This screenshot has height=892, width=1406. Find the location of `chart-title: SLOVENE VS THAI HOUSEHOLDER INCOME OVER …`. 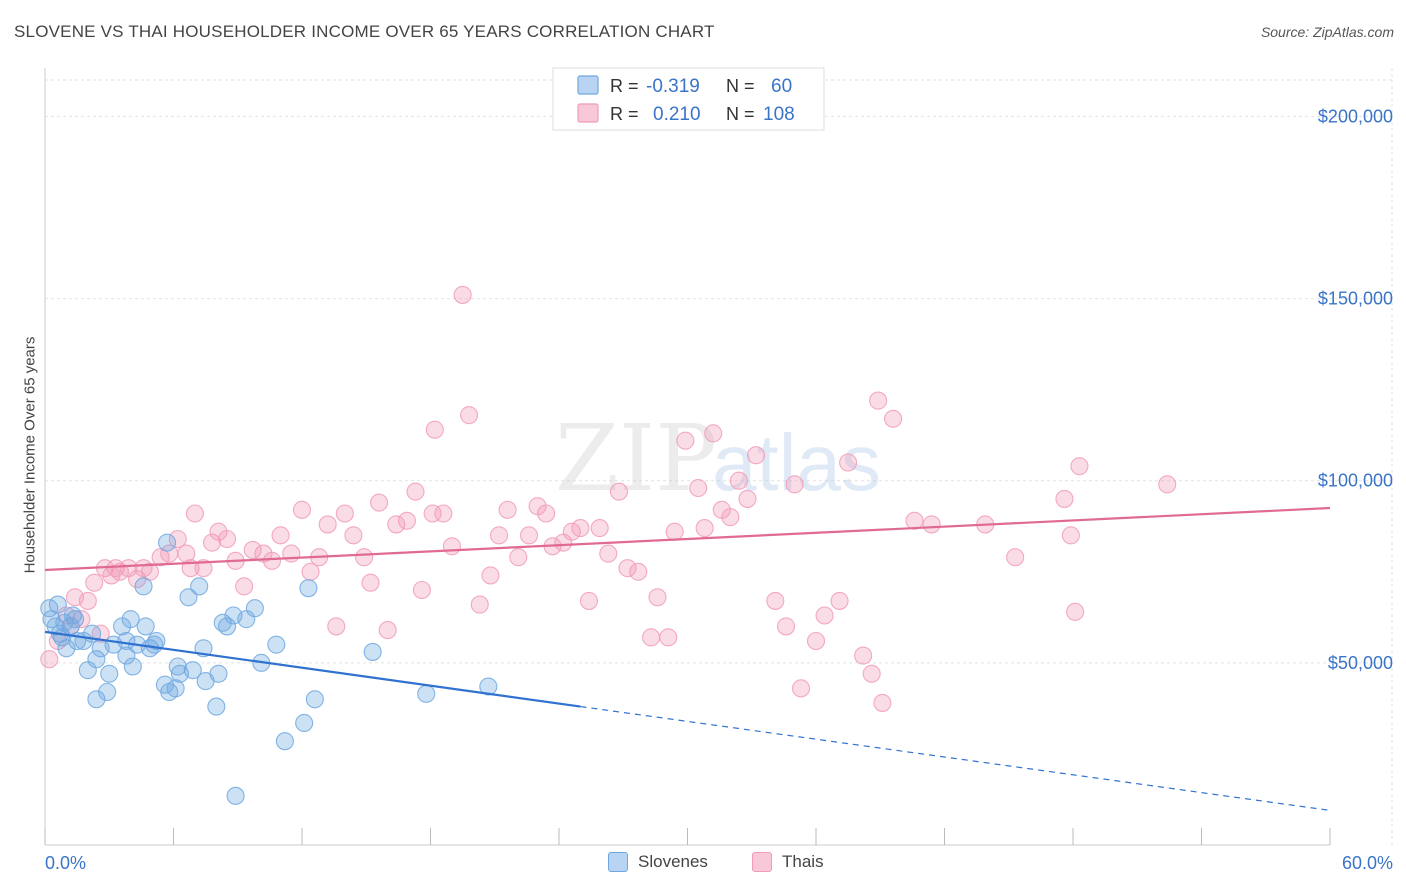

chart-title: SLOVENE VS THAI HOUSEHOLDER INCOME OVER … is located at coordinates (364, 31).